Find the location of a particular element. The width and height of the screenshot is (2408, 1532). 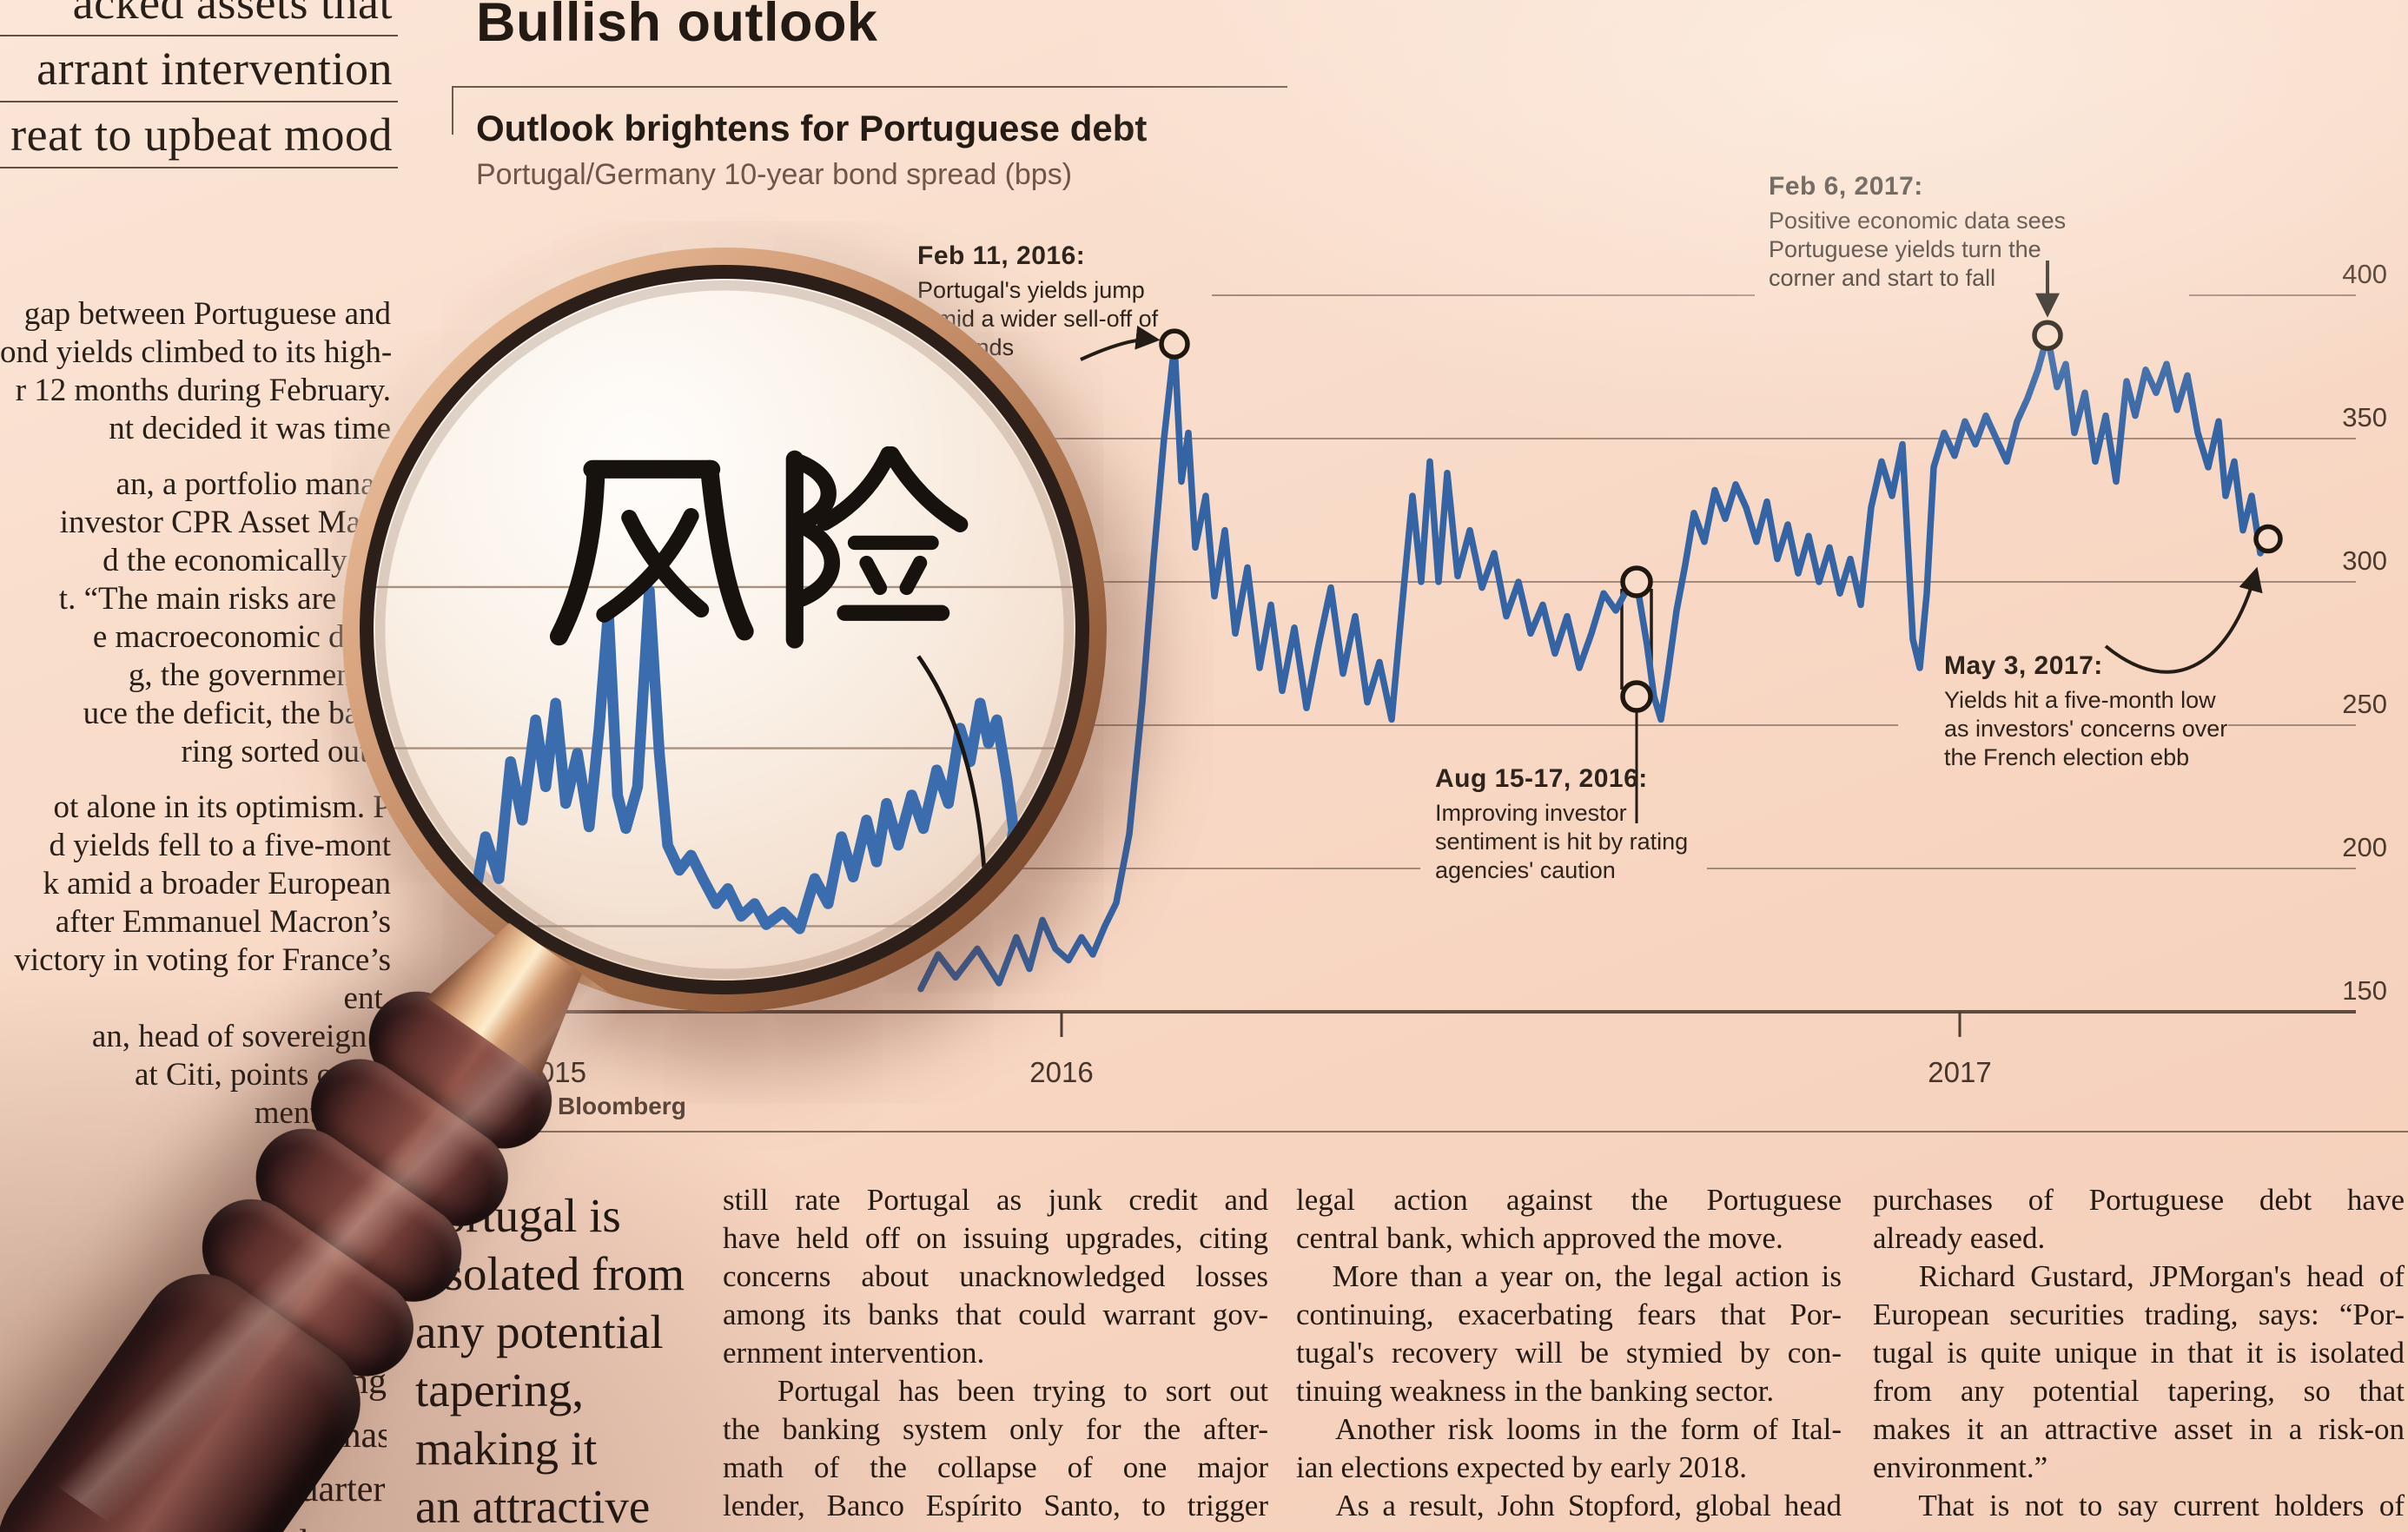

lens-circled-point is located at coordinates (993, 929).